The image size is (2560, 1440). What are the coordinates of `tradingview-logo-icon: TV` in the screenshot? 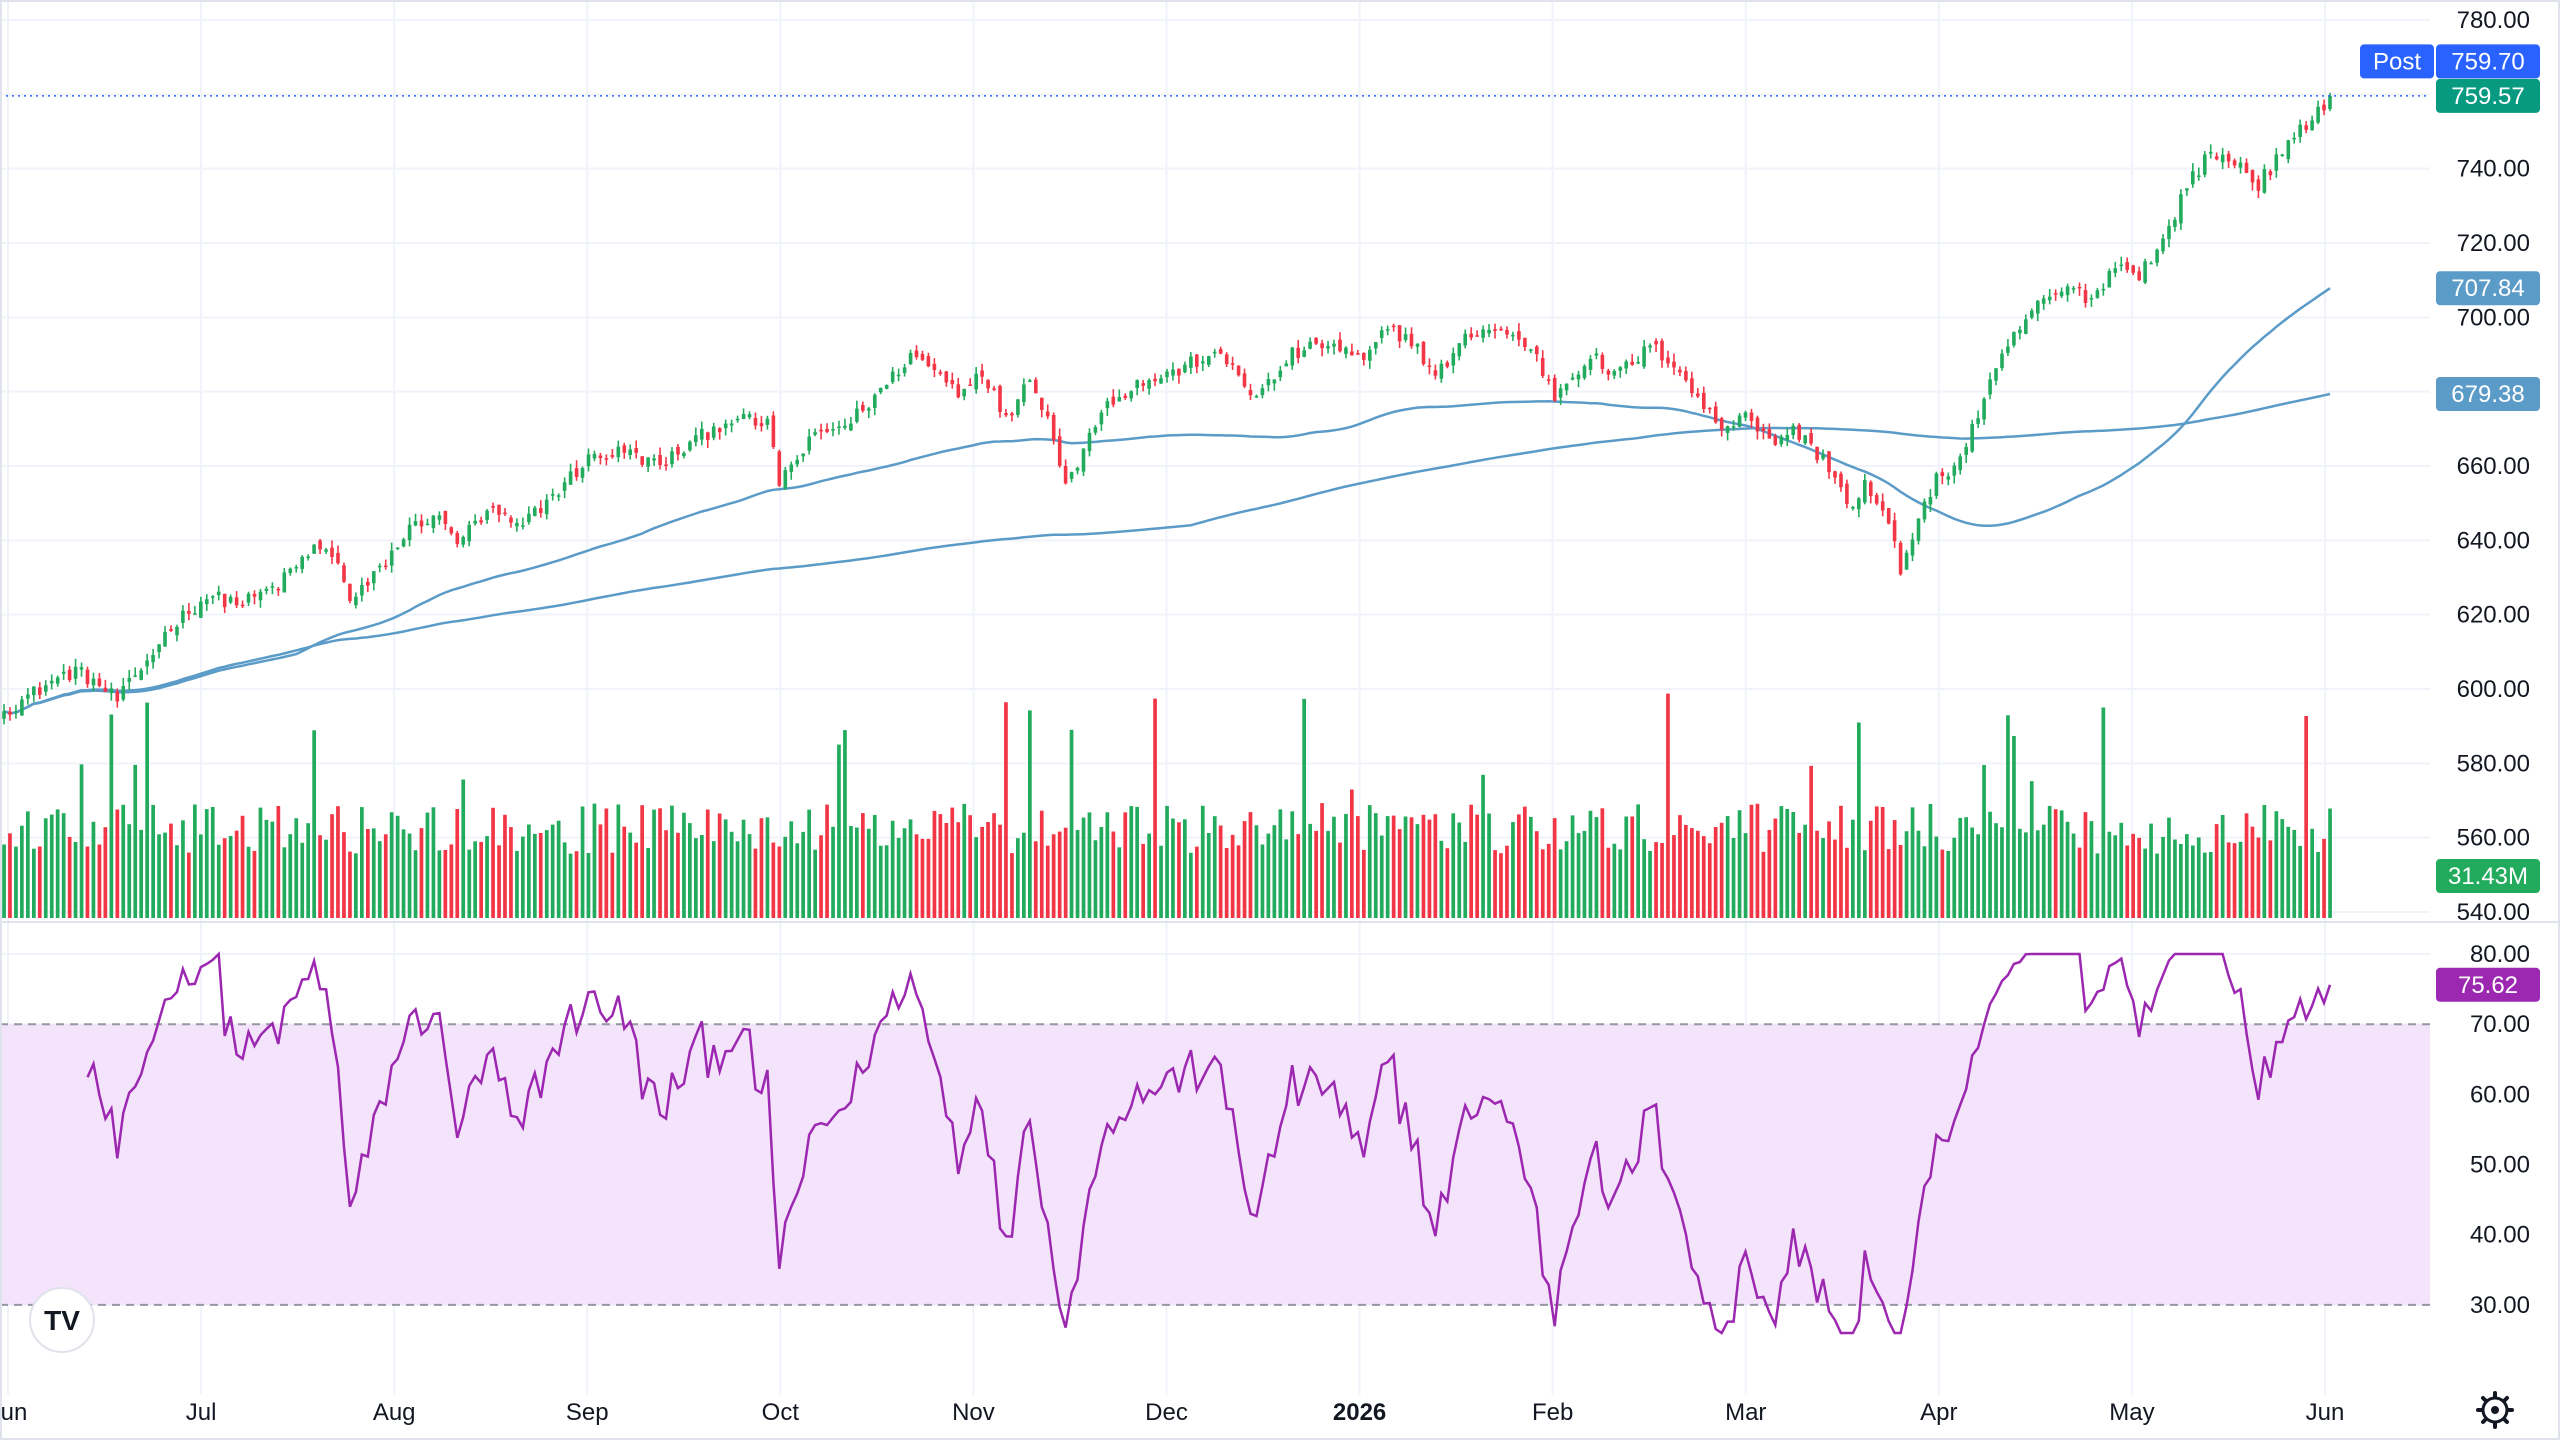 It's located at (62, 1320).